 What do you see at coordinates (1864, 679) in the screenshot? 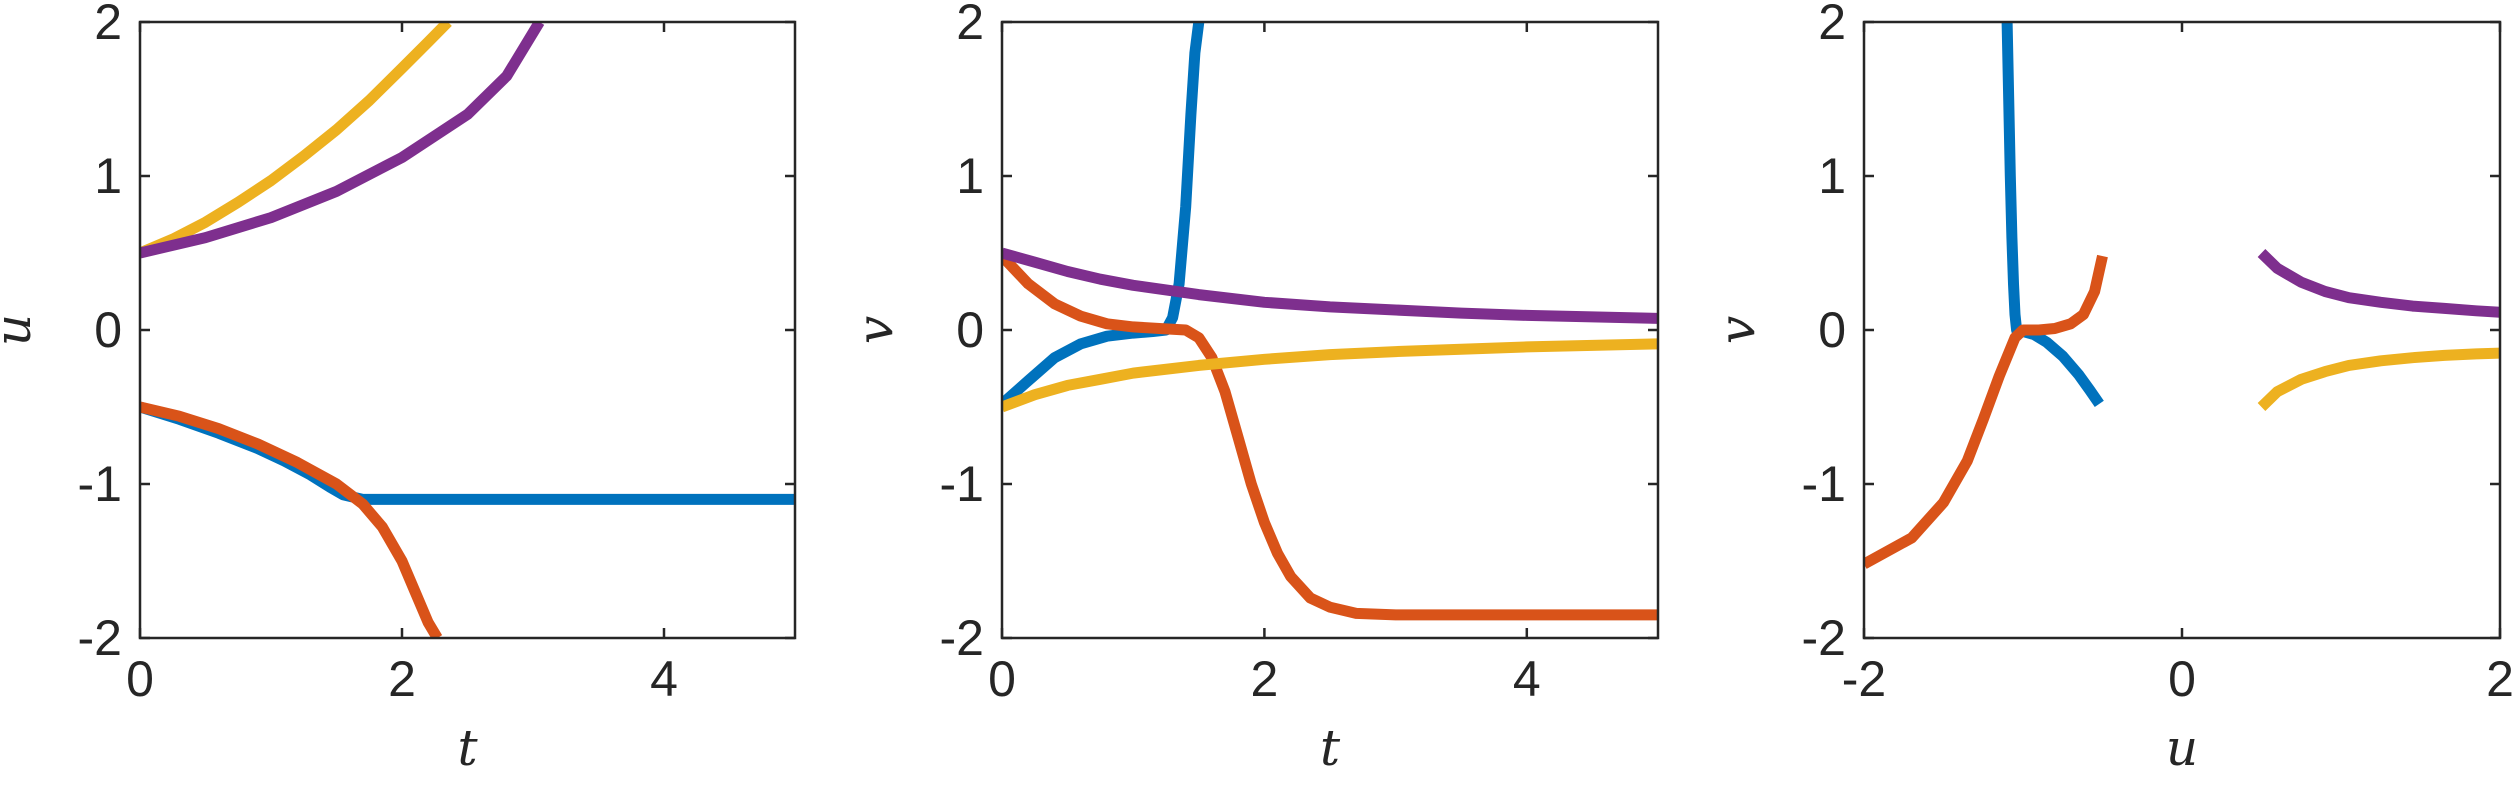
I see `x-tick-label: -2` at bounding box center [1864, 679].